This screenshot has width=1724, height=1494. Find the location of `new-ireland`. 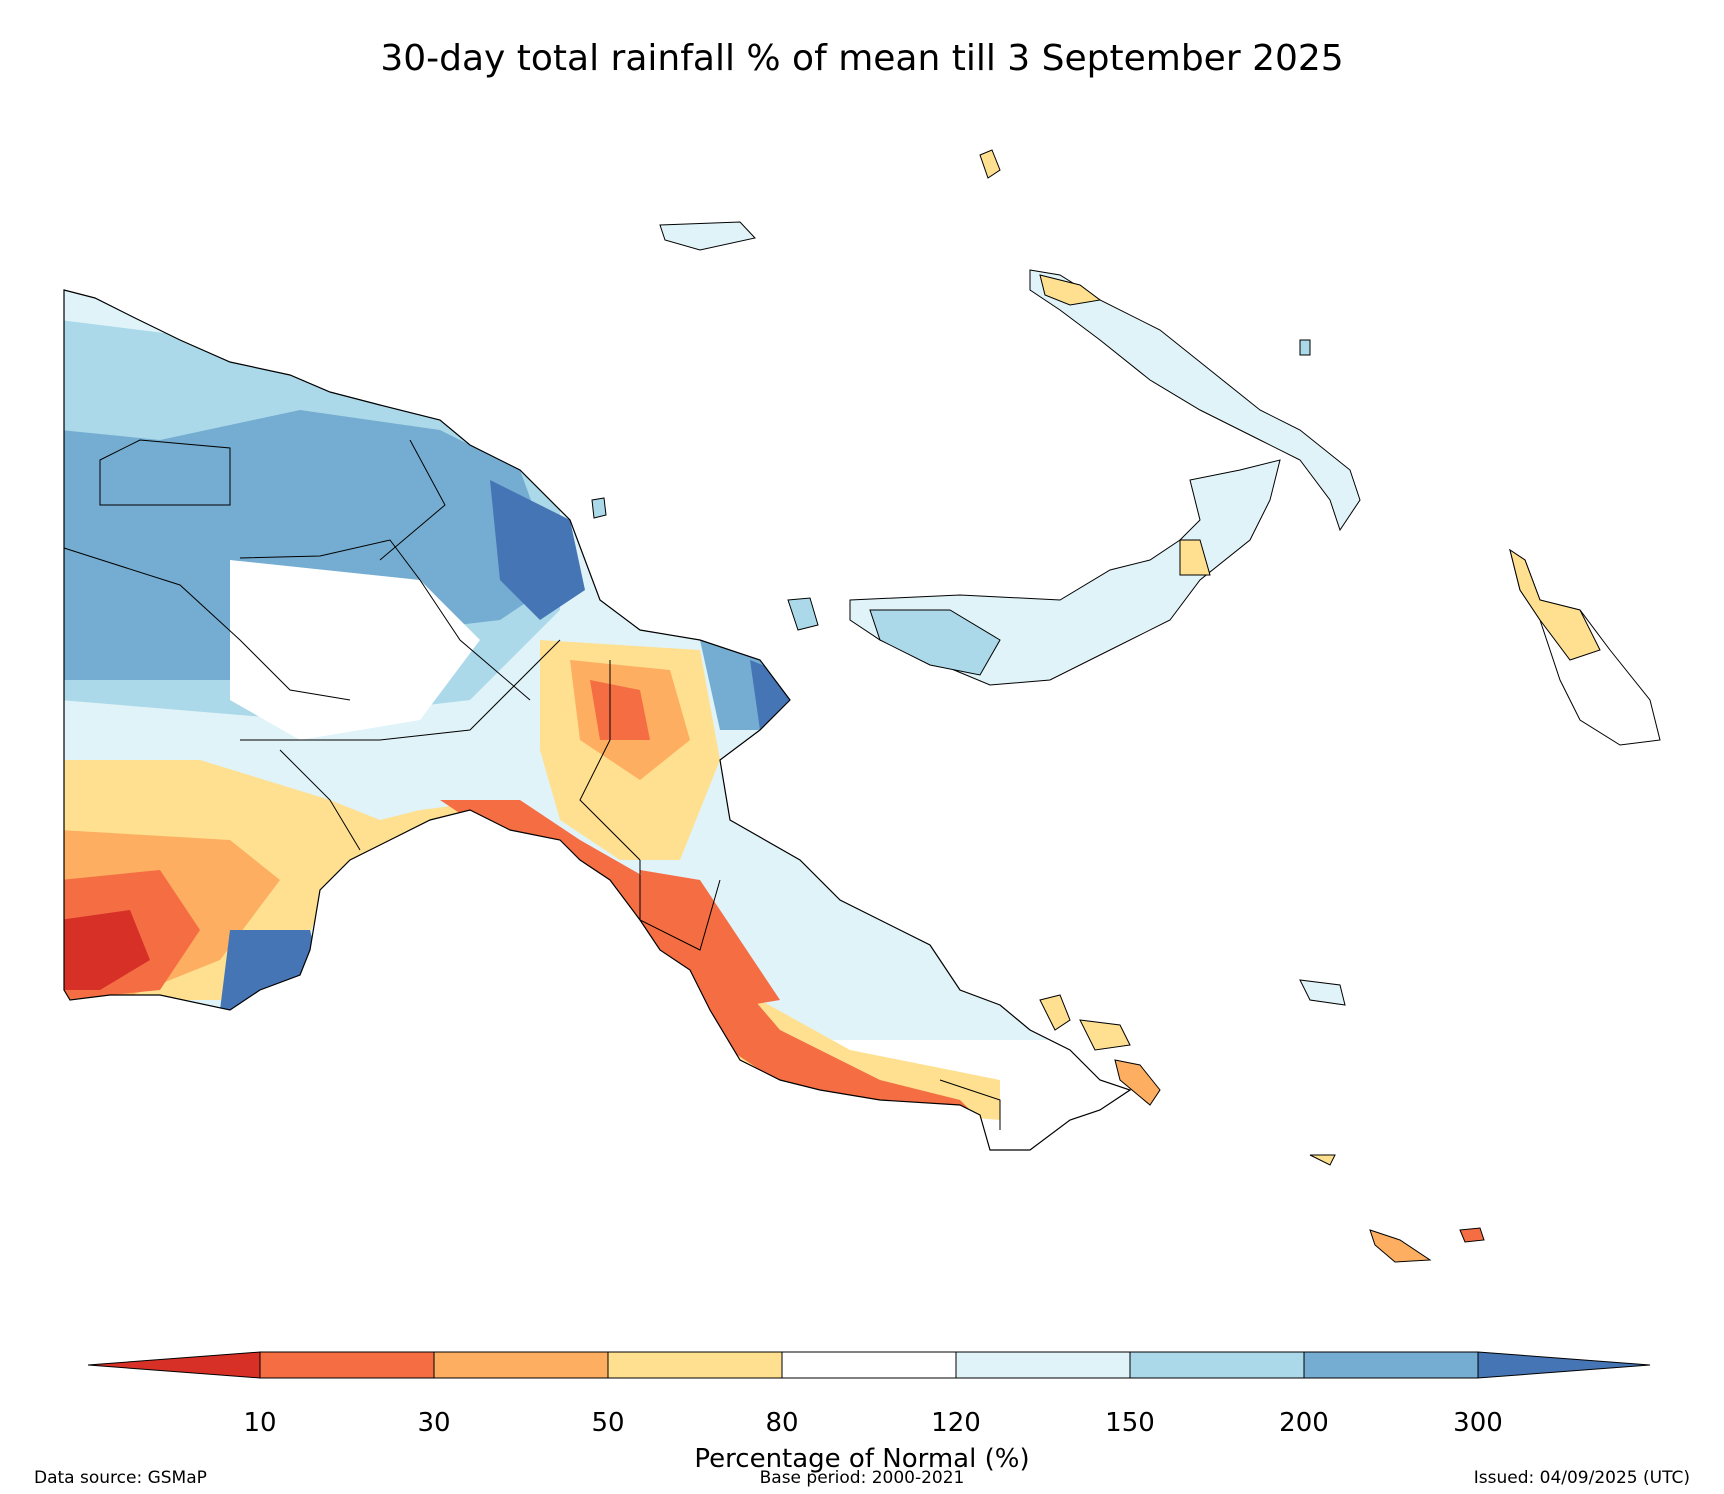

new-ireland is located at coordinates (1195, 400).